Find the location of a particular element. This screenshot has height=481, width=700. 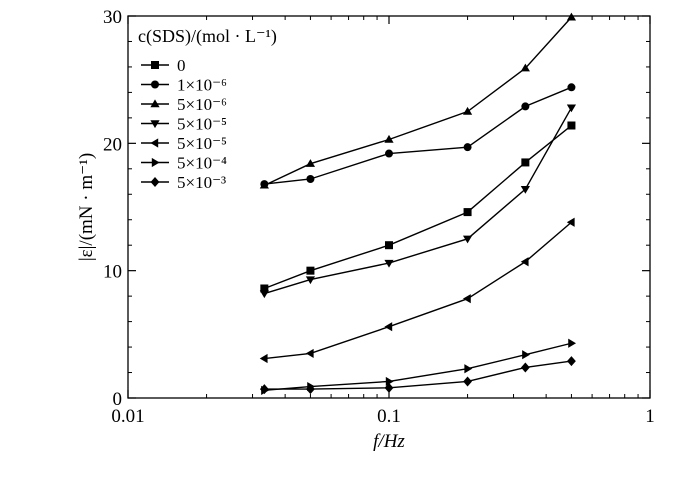

legend-label: 5×10⁻⁶ is located at coordinates (202, 104).